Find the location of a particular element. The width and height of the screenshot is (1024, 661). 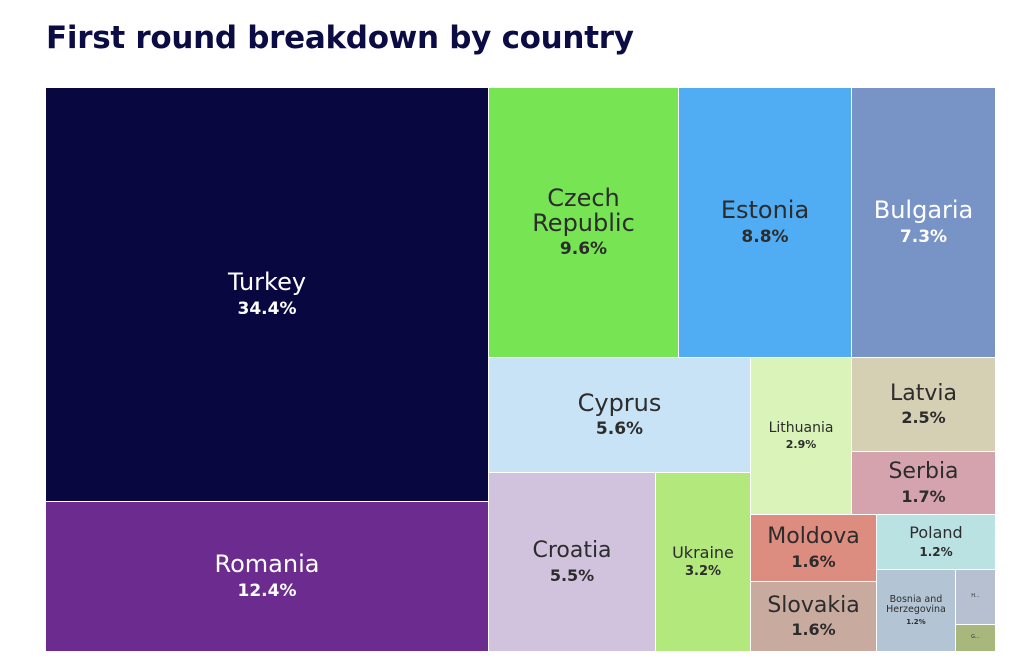

cell-value: 2.9% is located at coordinates (801, 445).